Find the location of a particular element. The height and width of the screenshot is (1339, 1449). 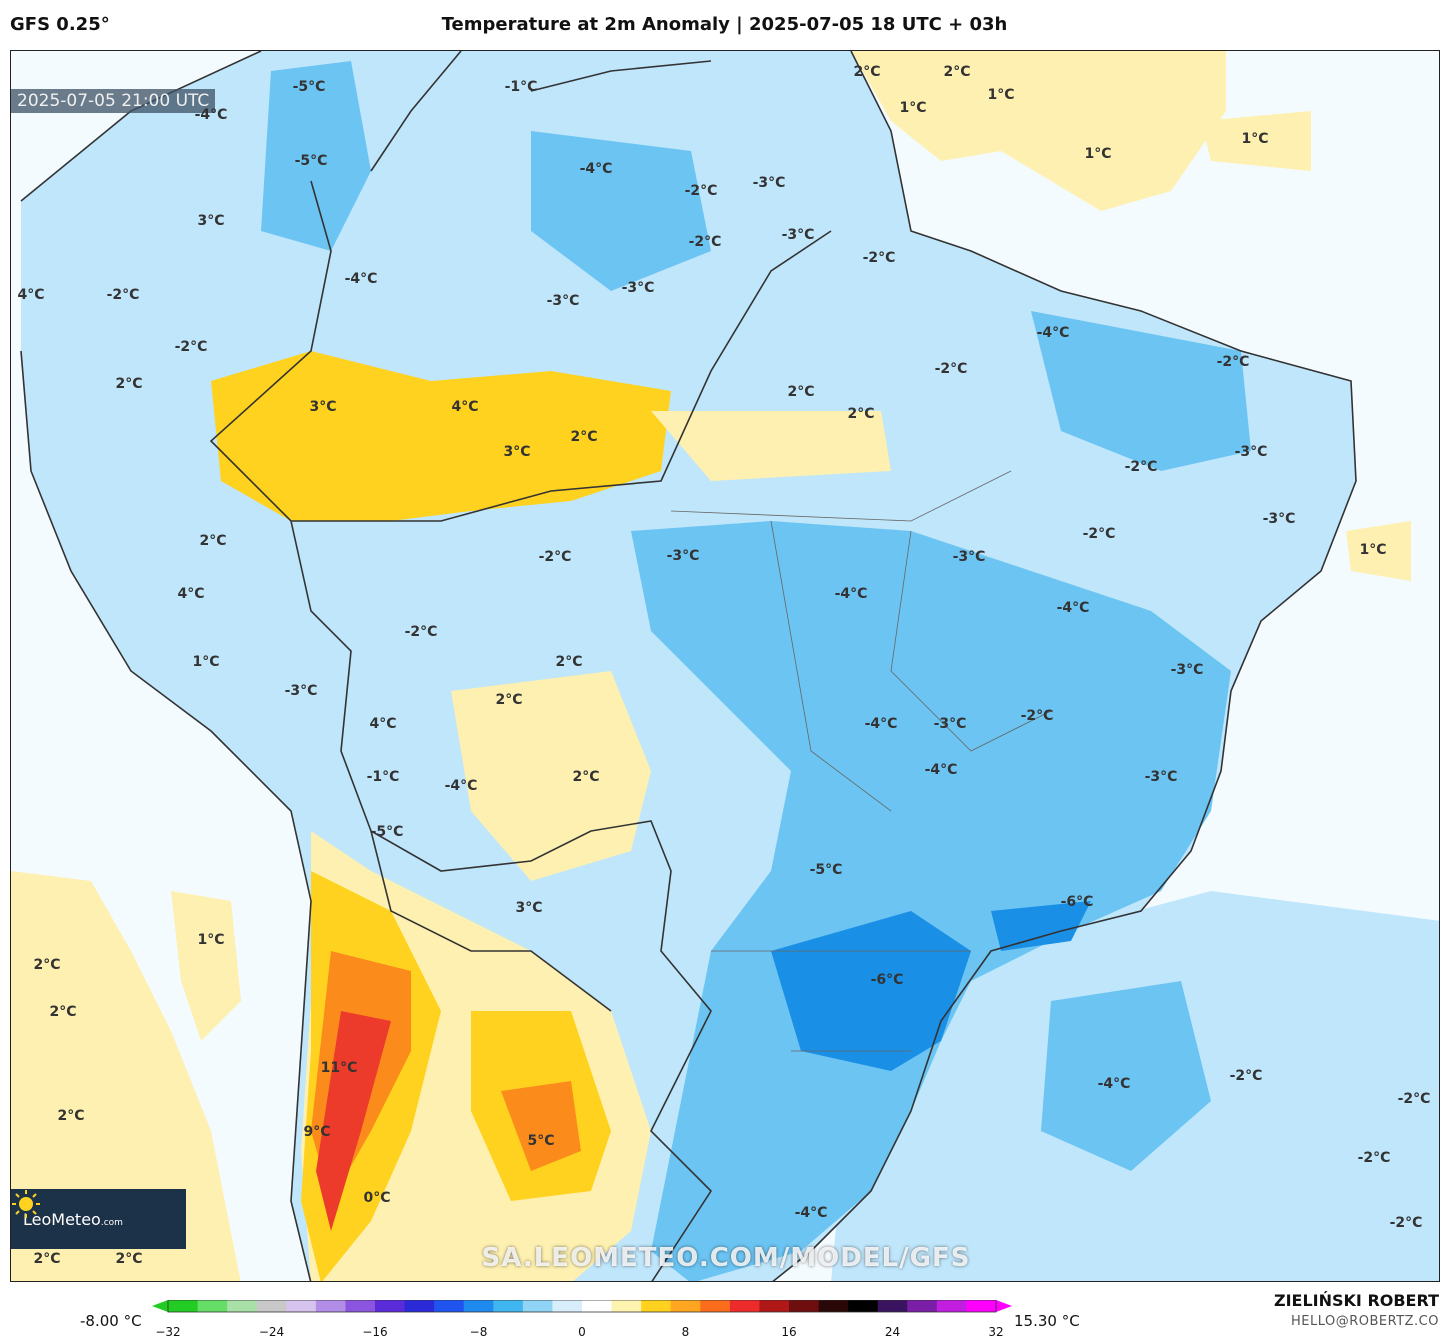

leometeo-logo: LeoMeteo.com is located at coordinates (98, 1219).